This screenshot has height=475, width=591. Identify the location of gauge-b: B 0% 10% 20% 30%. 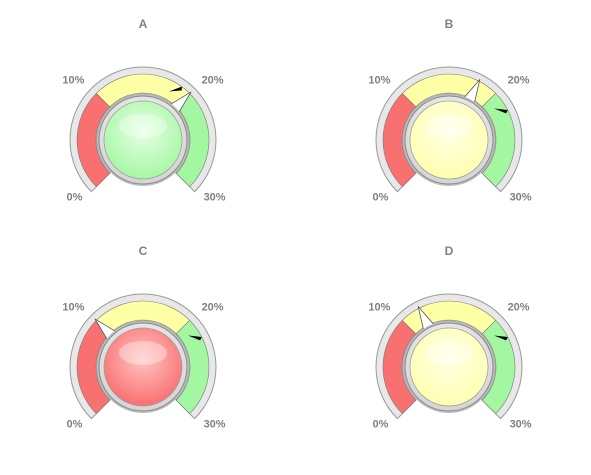
(449, 110).